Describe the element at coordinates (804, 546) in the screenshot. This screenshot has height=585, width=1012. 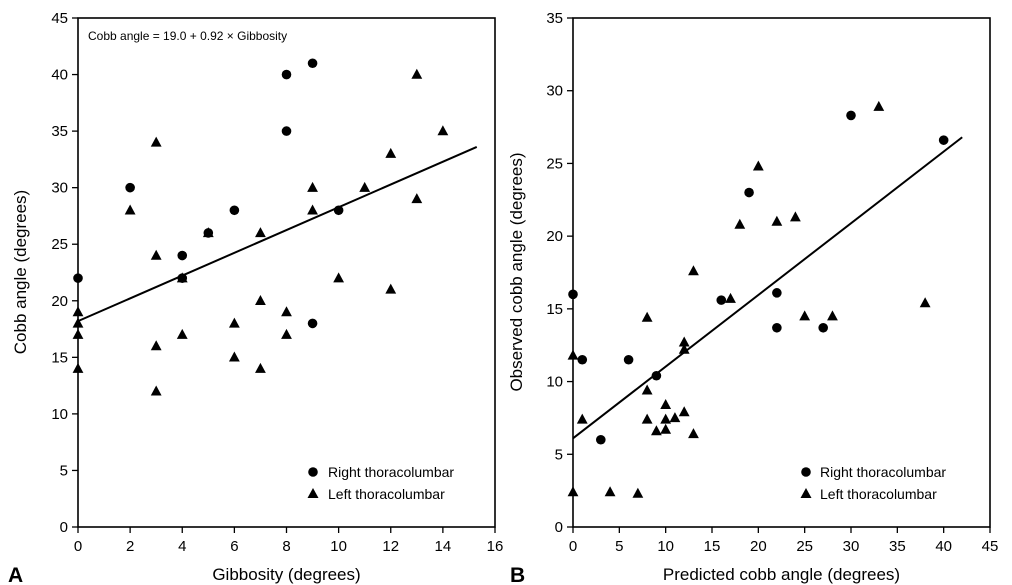
I see `chart-b-x-tick-label: 25` at that location.